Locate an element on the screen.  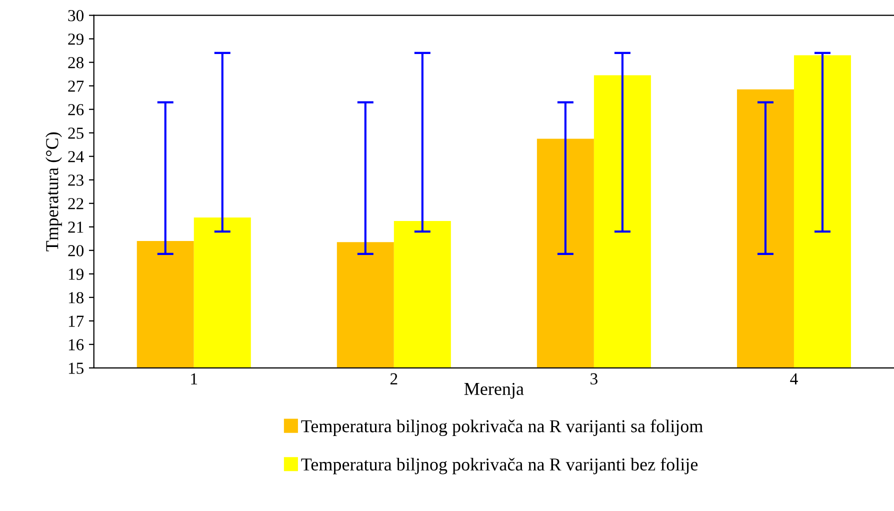
y-tick-label: 17 is located at coordinates (76, 321).